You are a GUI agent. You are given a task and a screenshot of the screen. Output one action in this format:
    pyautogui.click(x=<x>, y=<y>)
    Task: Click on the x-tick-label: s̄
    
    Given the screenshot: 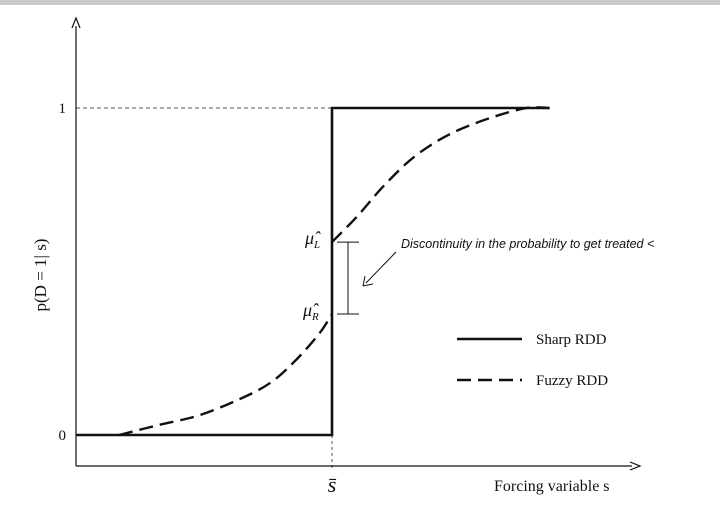 What is the action you would take?
    pyautogui.click(x=332, y=484)
    